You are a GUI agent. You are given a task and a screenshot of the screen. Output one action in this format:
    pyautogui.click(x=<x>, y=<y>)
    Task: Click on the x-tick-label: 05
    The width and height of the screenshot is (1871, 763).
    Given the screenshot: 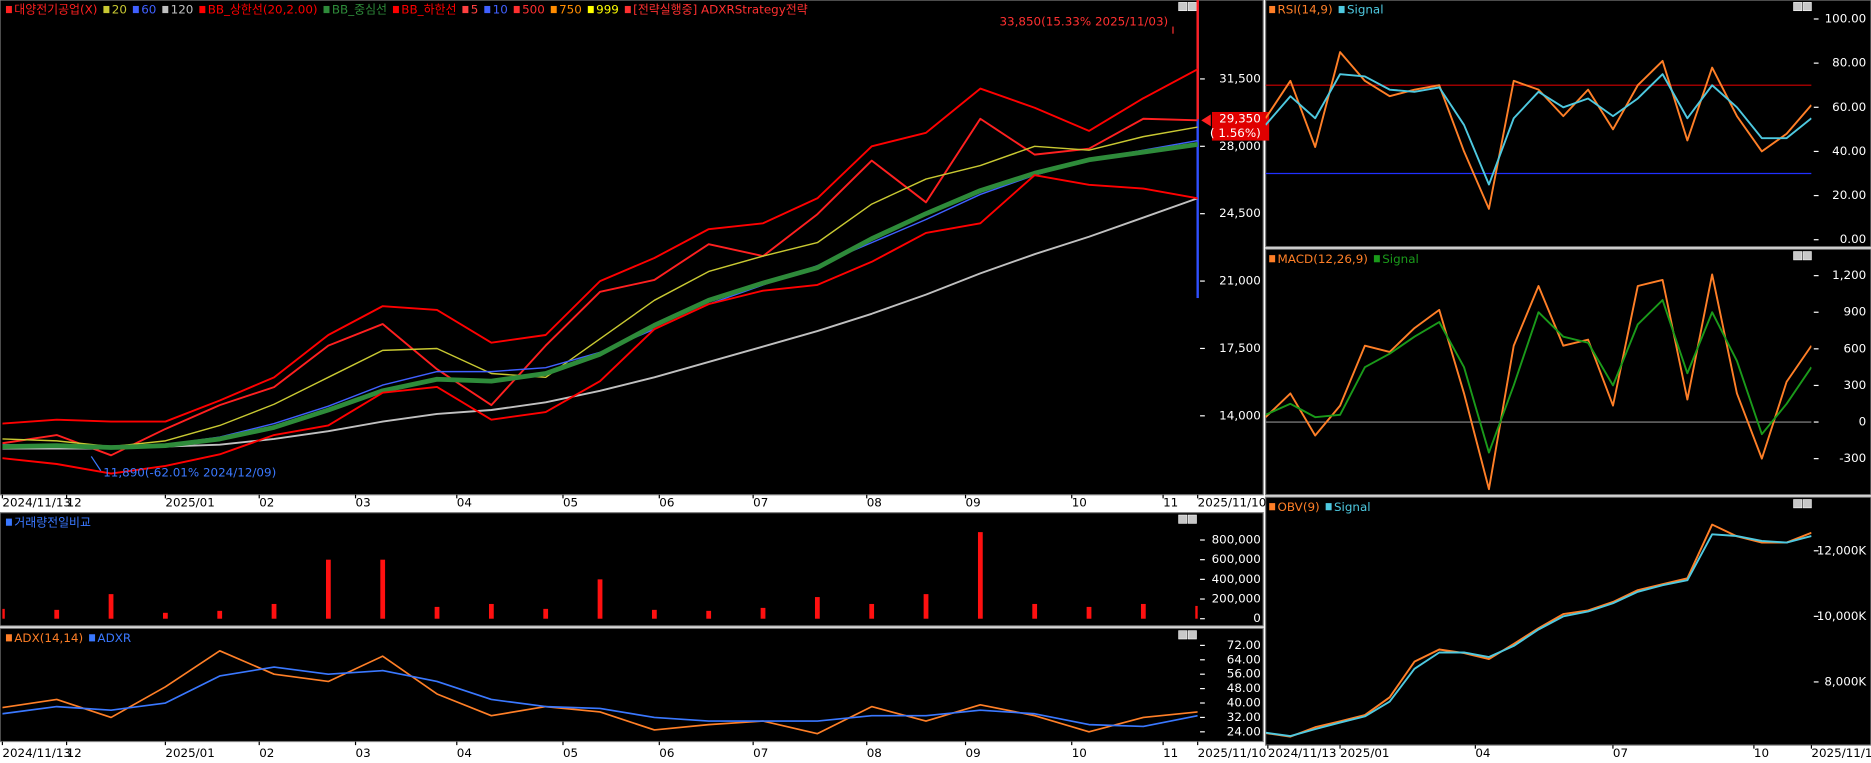 What is the action you would take?
    pyautogui.click(x=570, y=753)
    